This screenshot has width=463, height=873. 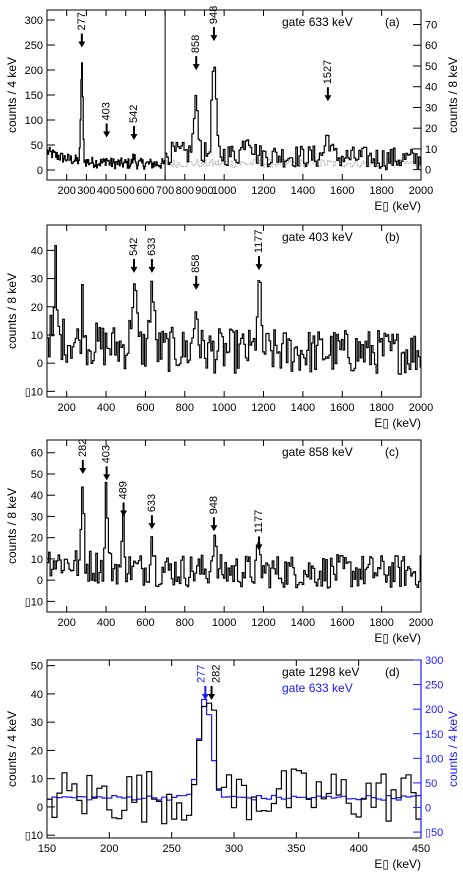 I want to click on x-tick-label: 300, so click(x=86, y=191).